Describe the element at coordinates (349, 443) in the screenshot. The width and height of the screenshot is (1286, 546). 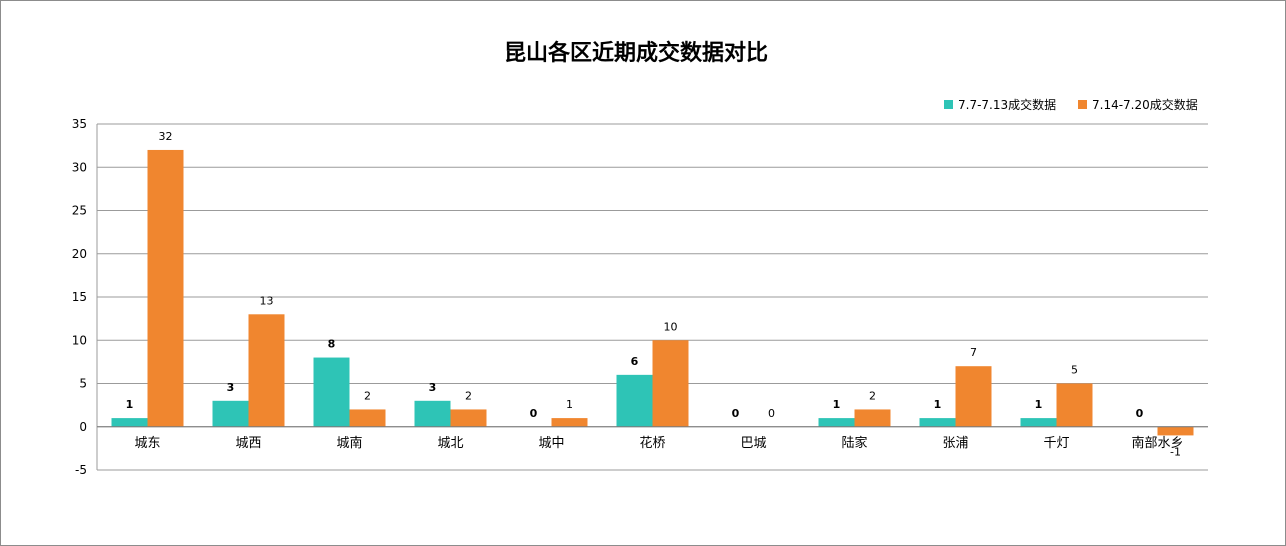
I see `x-category-label: 城南` at that location.